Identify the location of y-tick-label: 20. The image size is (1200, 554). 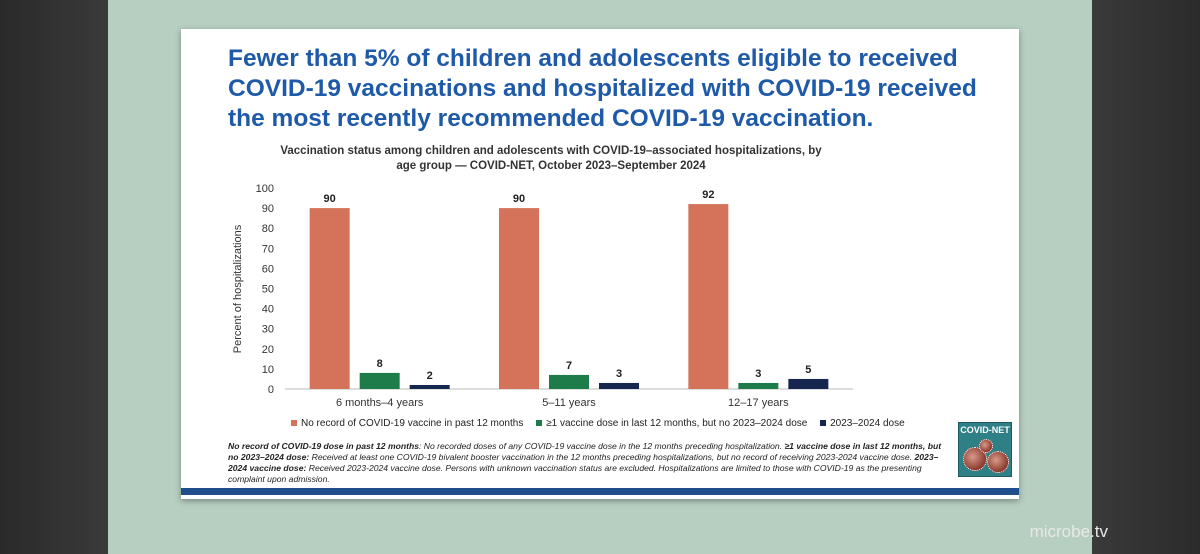
(268, 350).